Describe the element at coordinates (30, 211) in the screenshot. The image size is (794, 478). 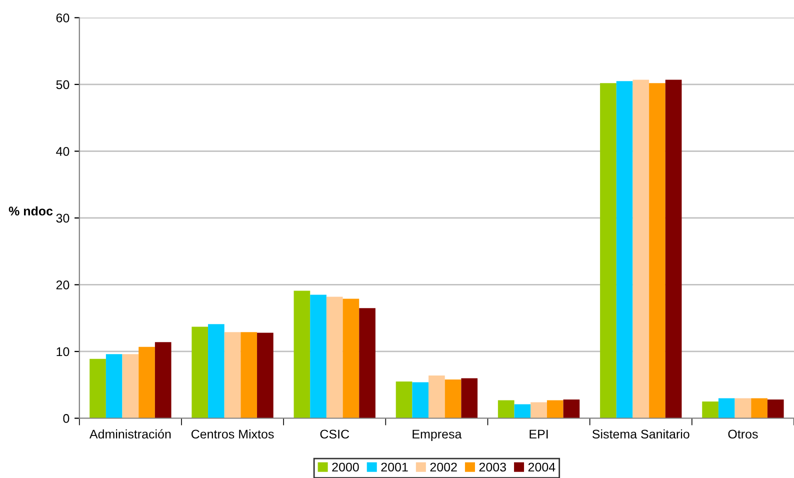
I see `y-axis-title: % ndoc` at that location.